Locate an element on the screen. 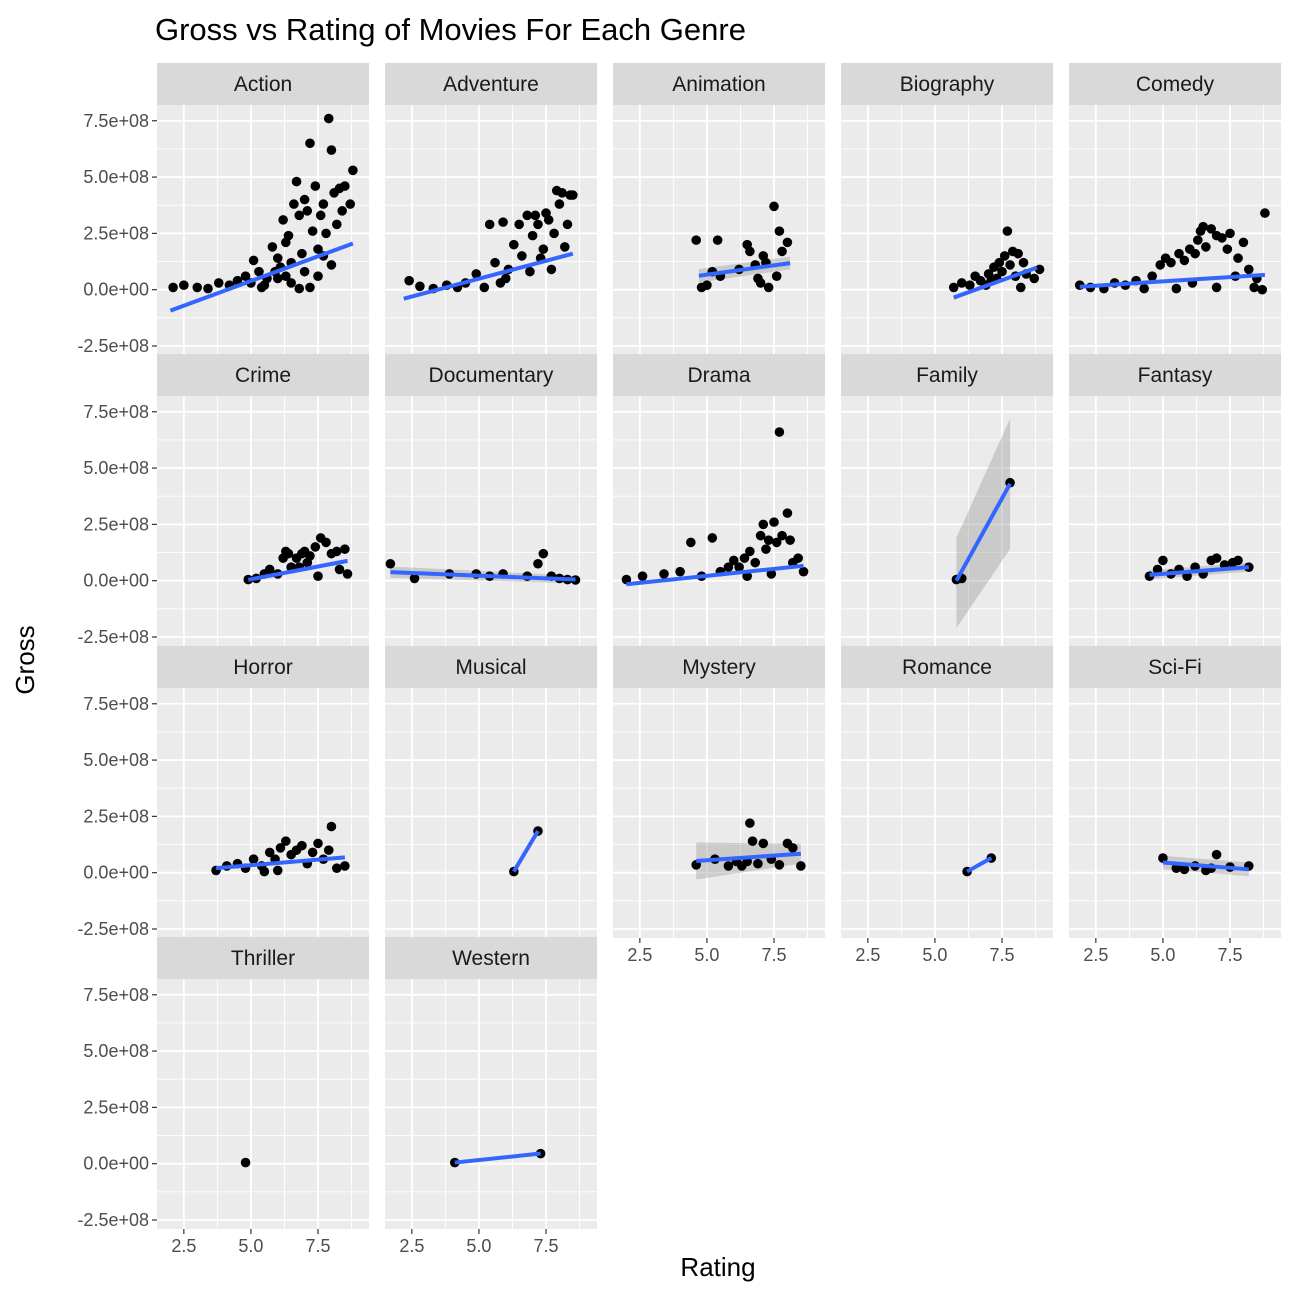  facet-fantasy: Fantasy is located at coordinates (1175, 500).